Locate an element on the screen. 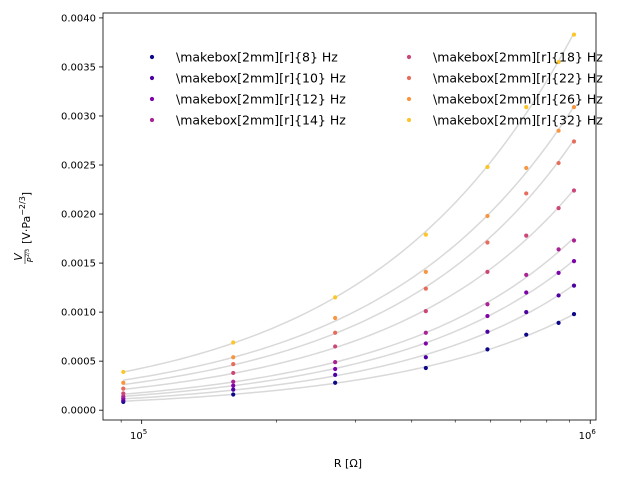  x-tick-label-exponent: 5 is located at coordinates (145, 432).